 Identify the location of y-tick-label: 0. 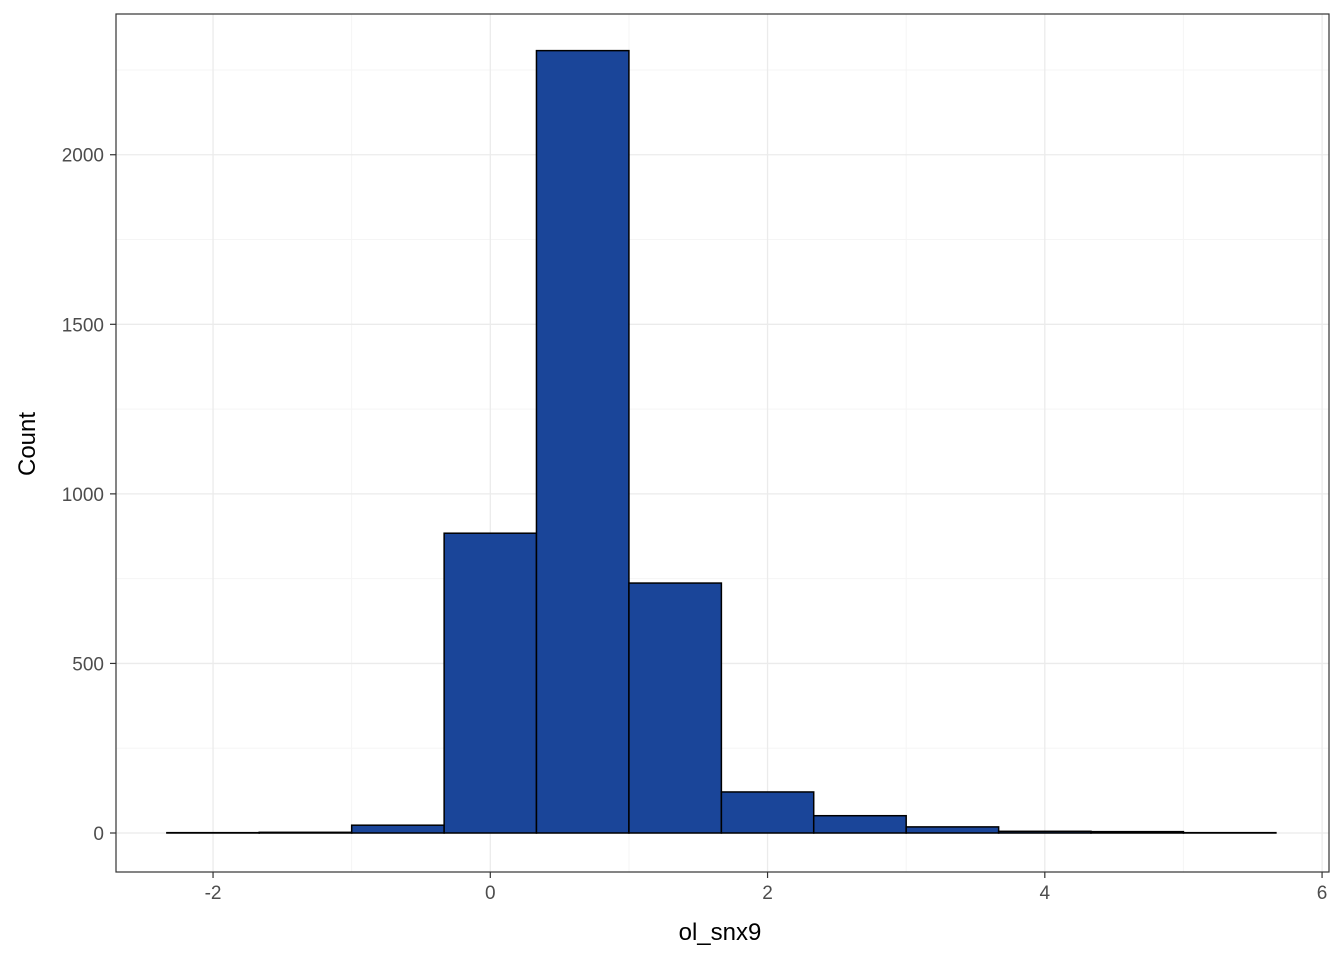
(98, 834).